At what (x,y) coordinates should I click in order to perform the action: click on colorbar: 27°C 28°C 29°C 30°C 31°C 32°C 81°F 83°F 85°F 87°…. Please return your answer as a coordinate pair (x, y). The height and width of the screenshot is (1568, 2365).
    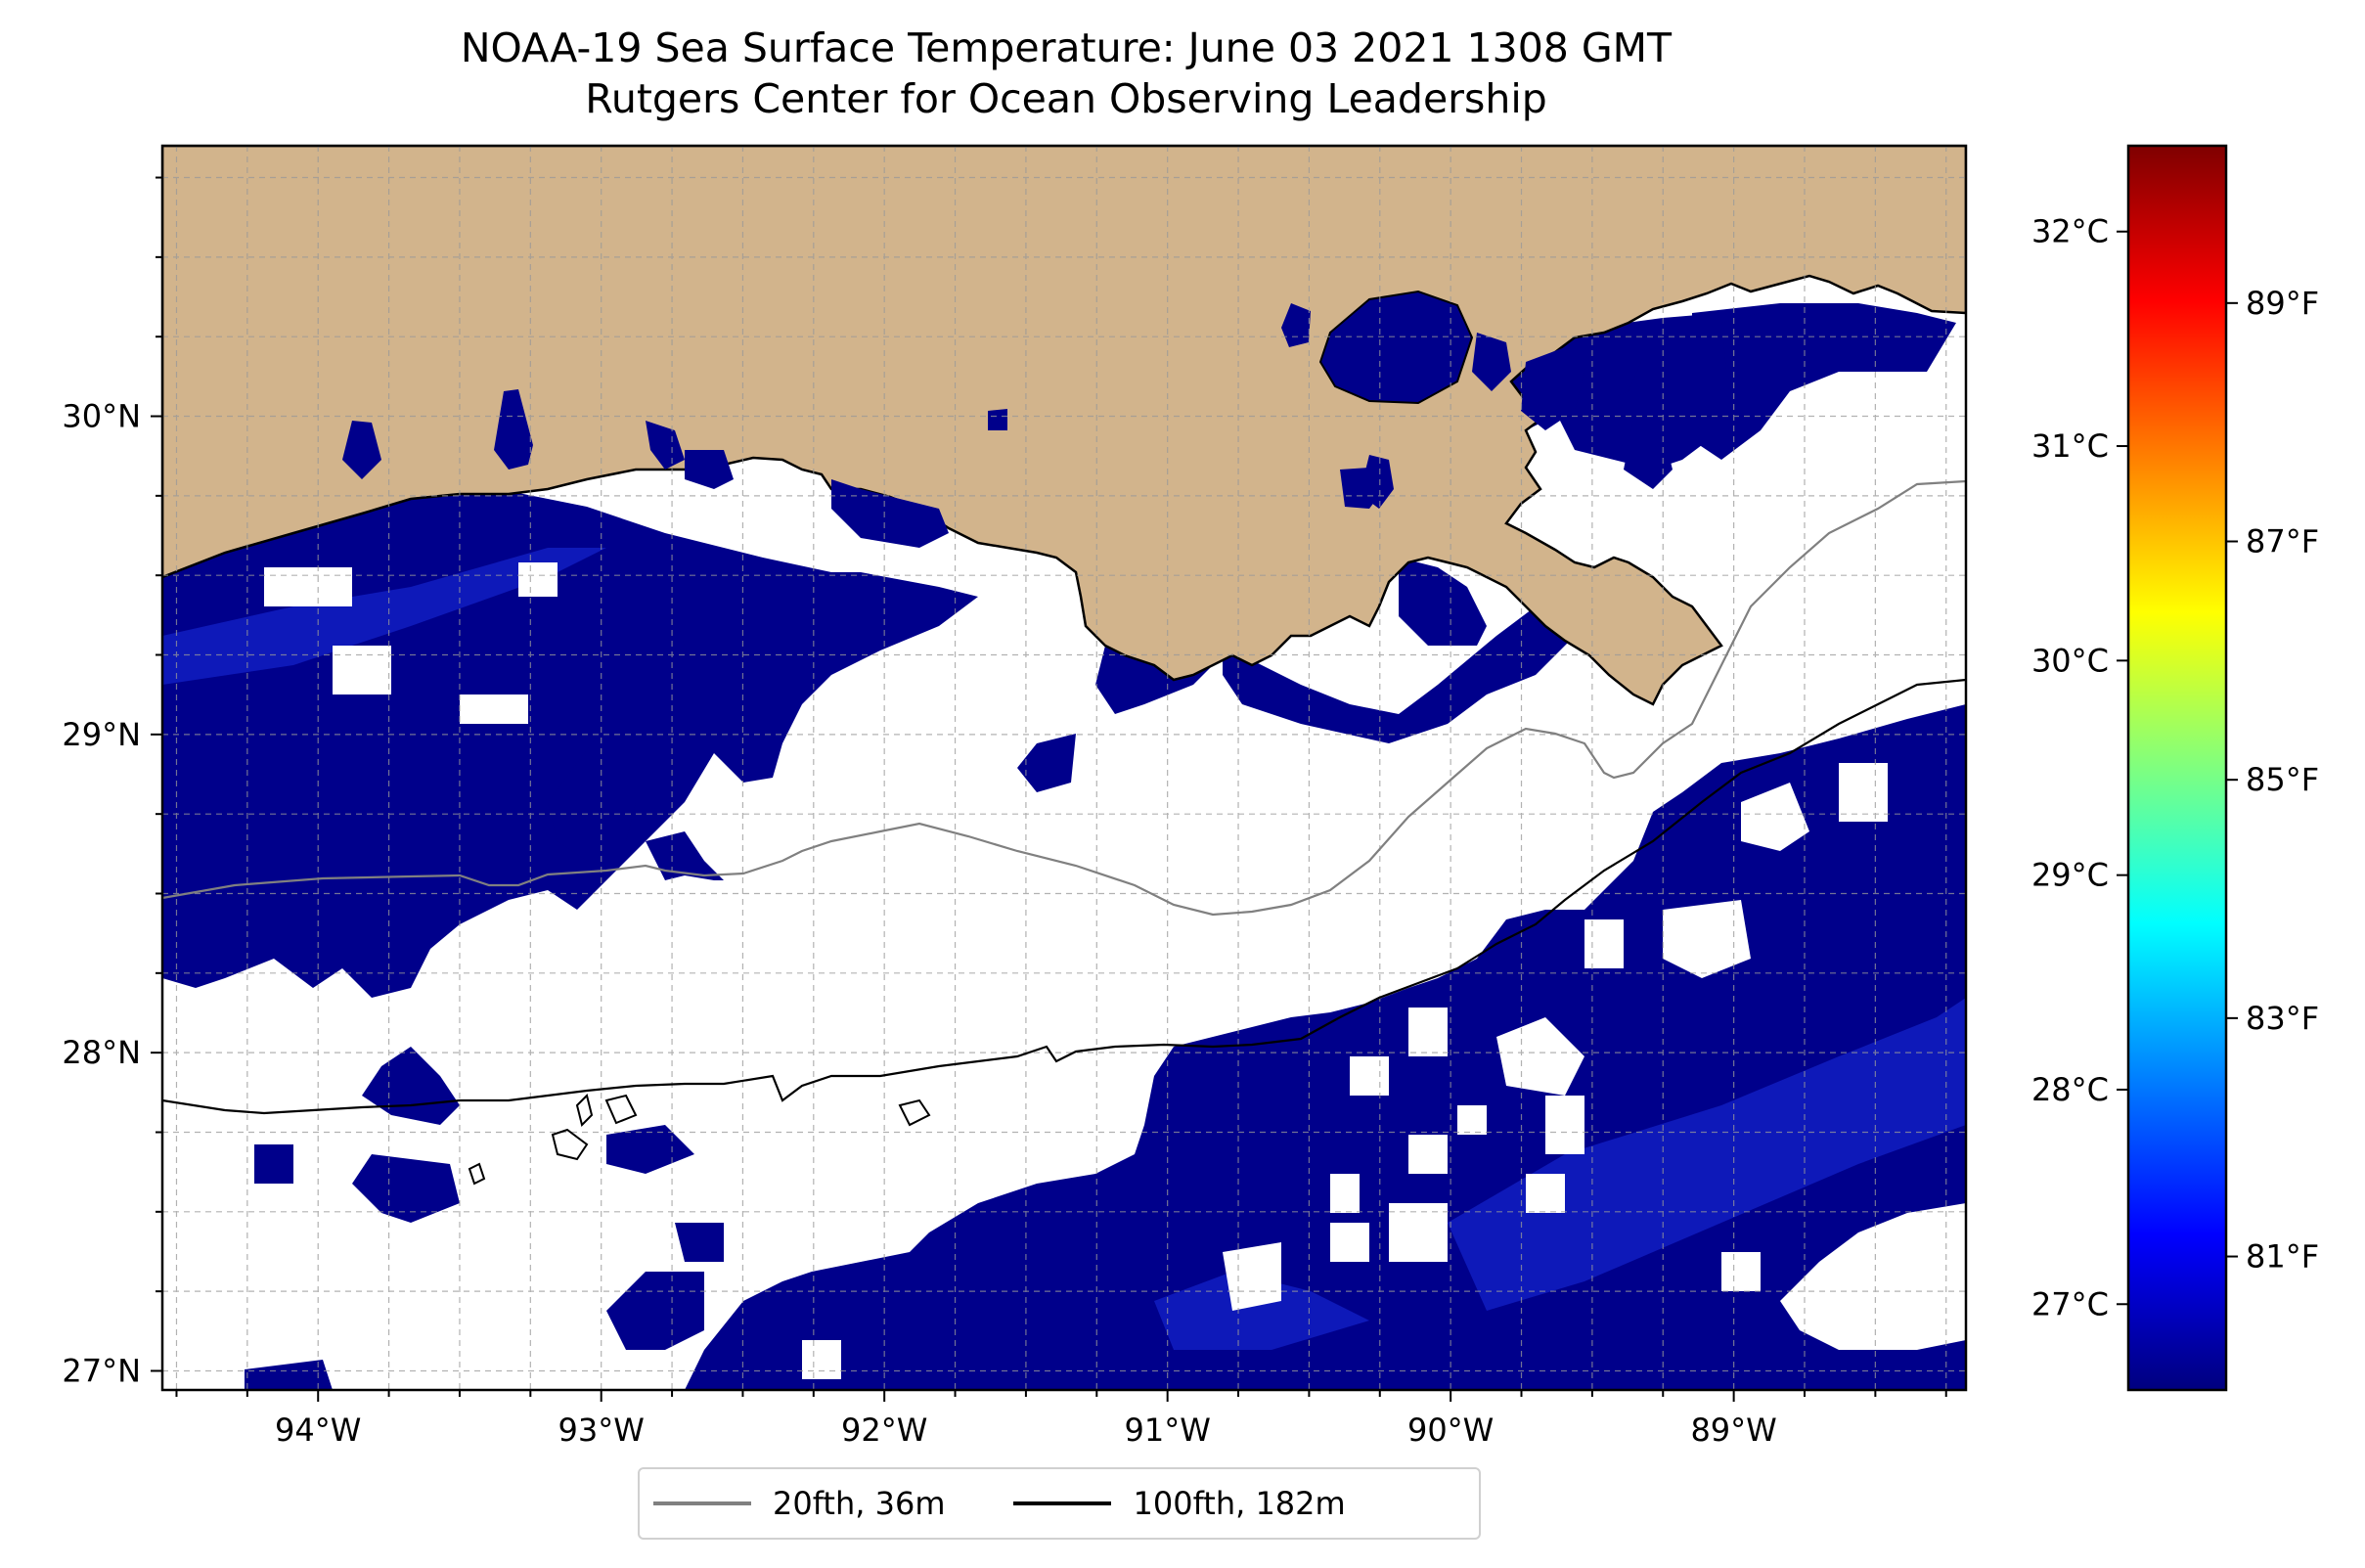
    Looking at the image, I should click on (2175, 768).